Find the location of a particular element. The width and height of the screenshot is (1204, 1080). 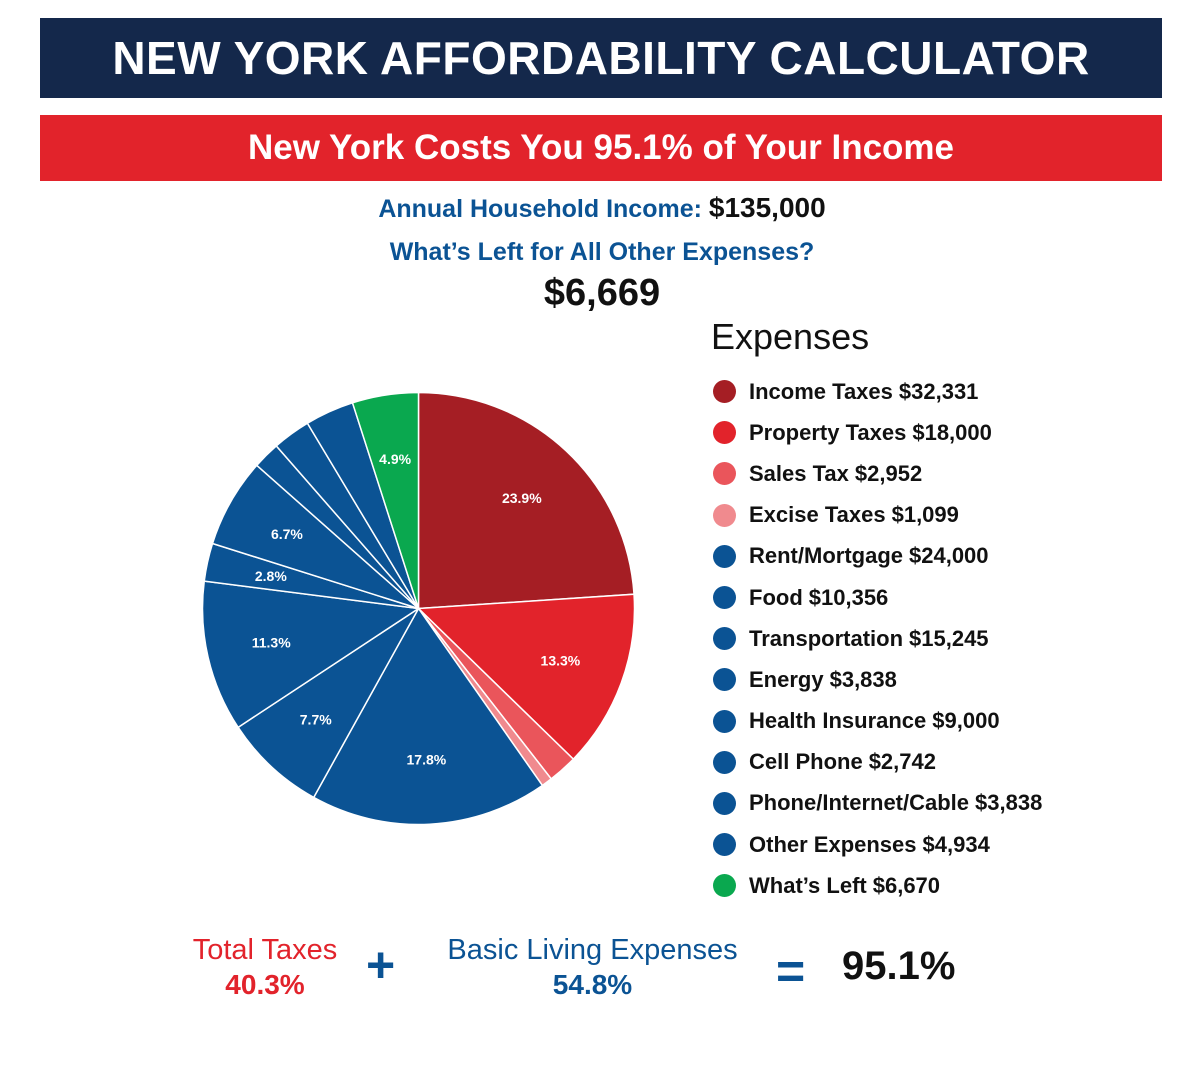

legend-title: Expenses is located at coordinates (790, 336).